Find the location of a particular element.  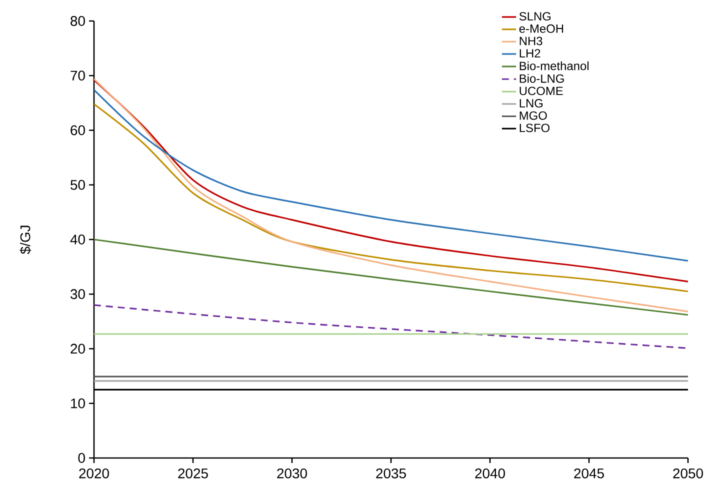

y-tick-label: 70 is located at coordinates (77, 75).